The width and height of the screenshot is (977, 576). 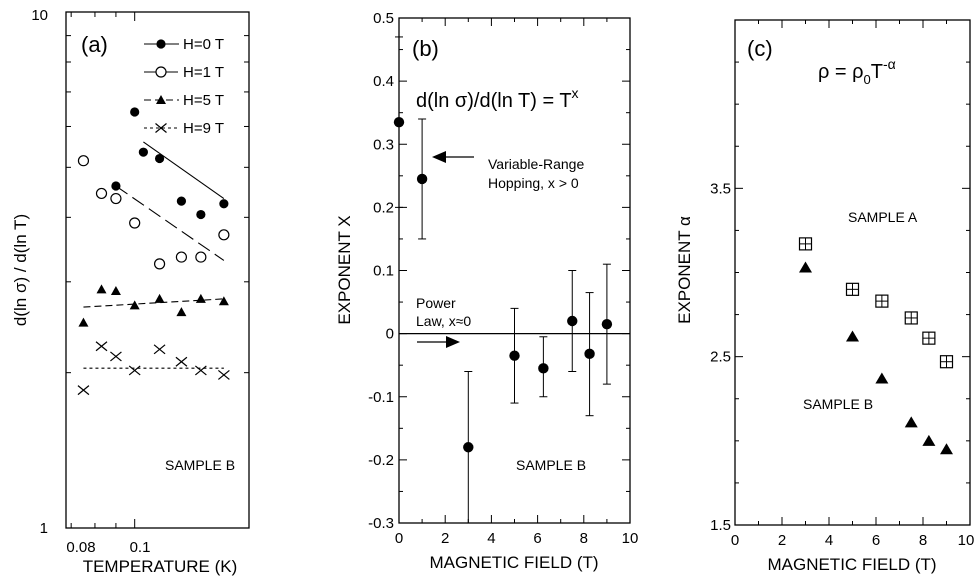 I want to click on legend-marker-1-shape, so click(x=161, y=72).